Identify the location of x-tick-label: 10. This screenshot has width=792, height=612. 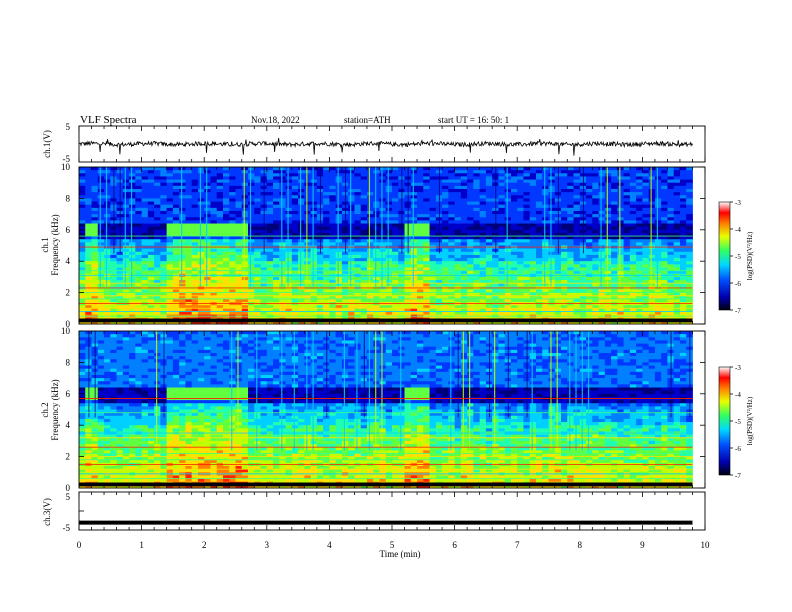
(706, 545).